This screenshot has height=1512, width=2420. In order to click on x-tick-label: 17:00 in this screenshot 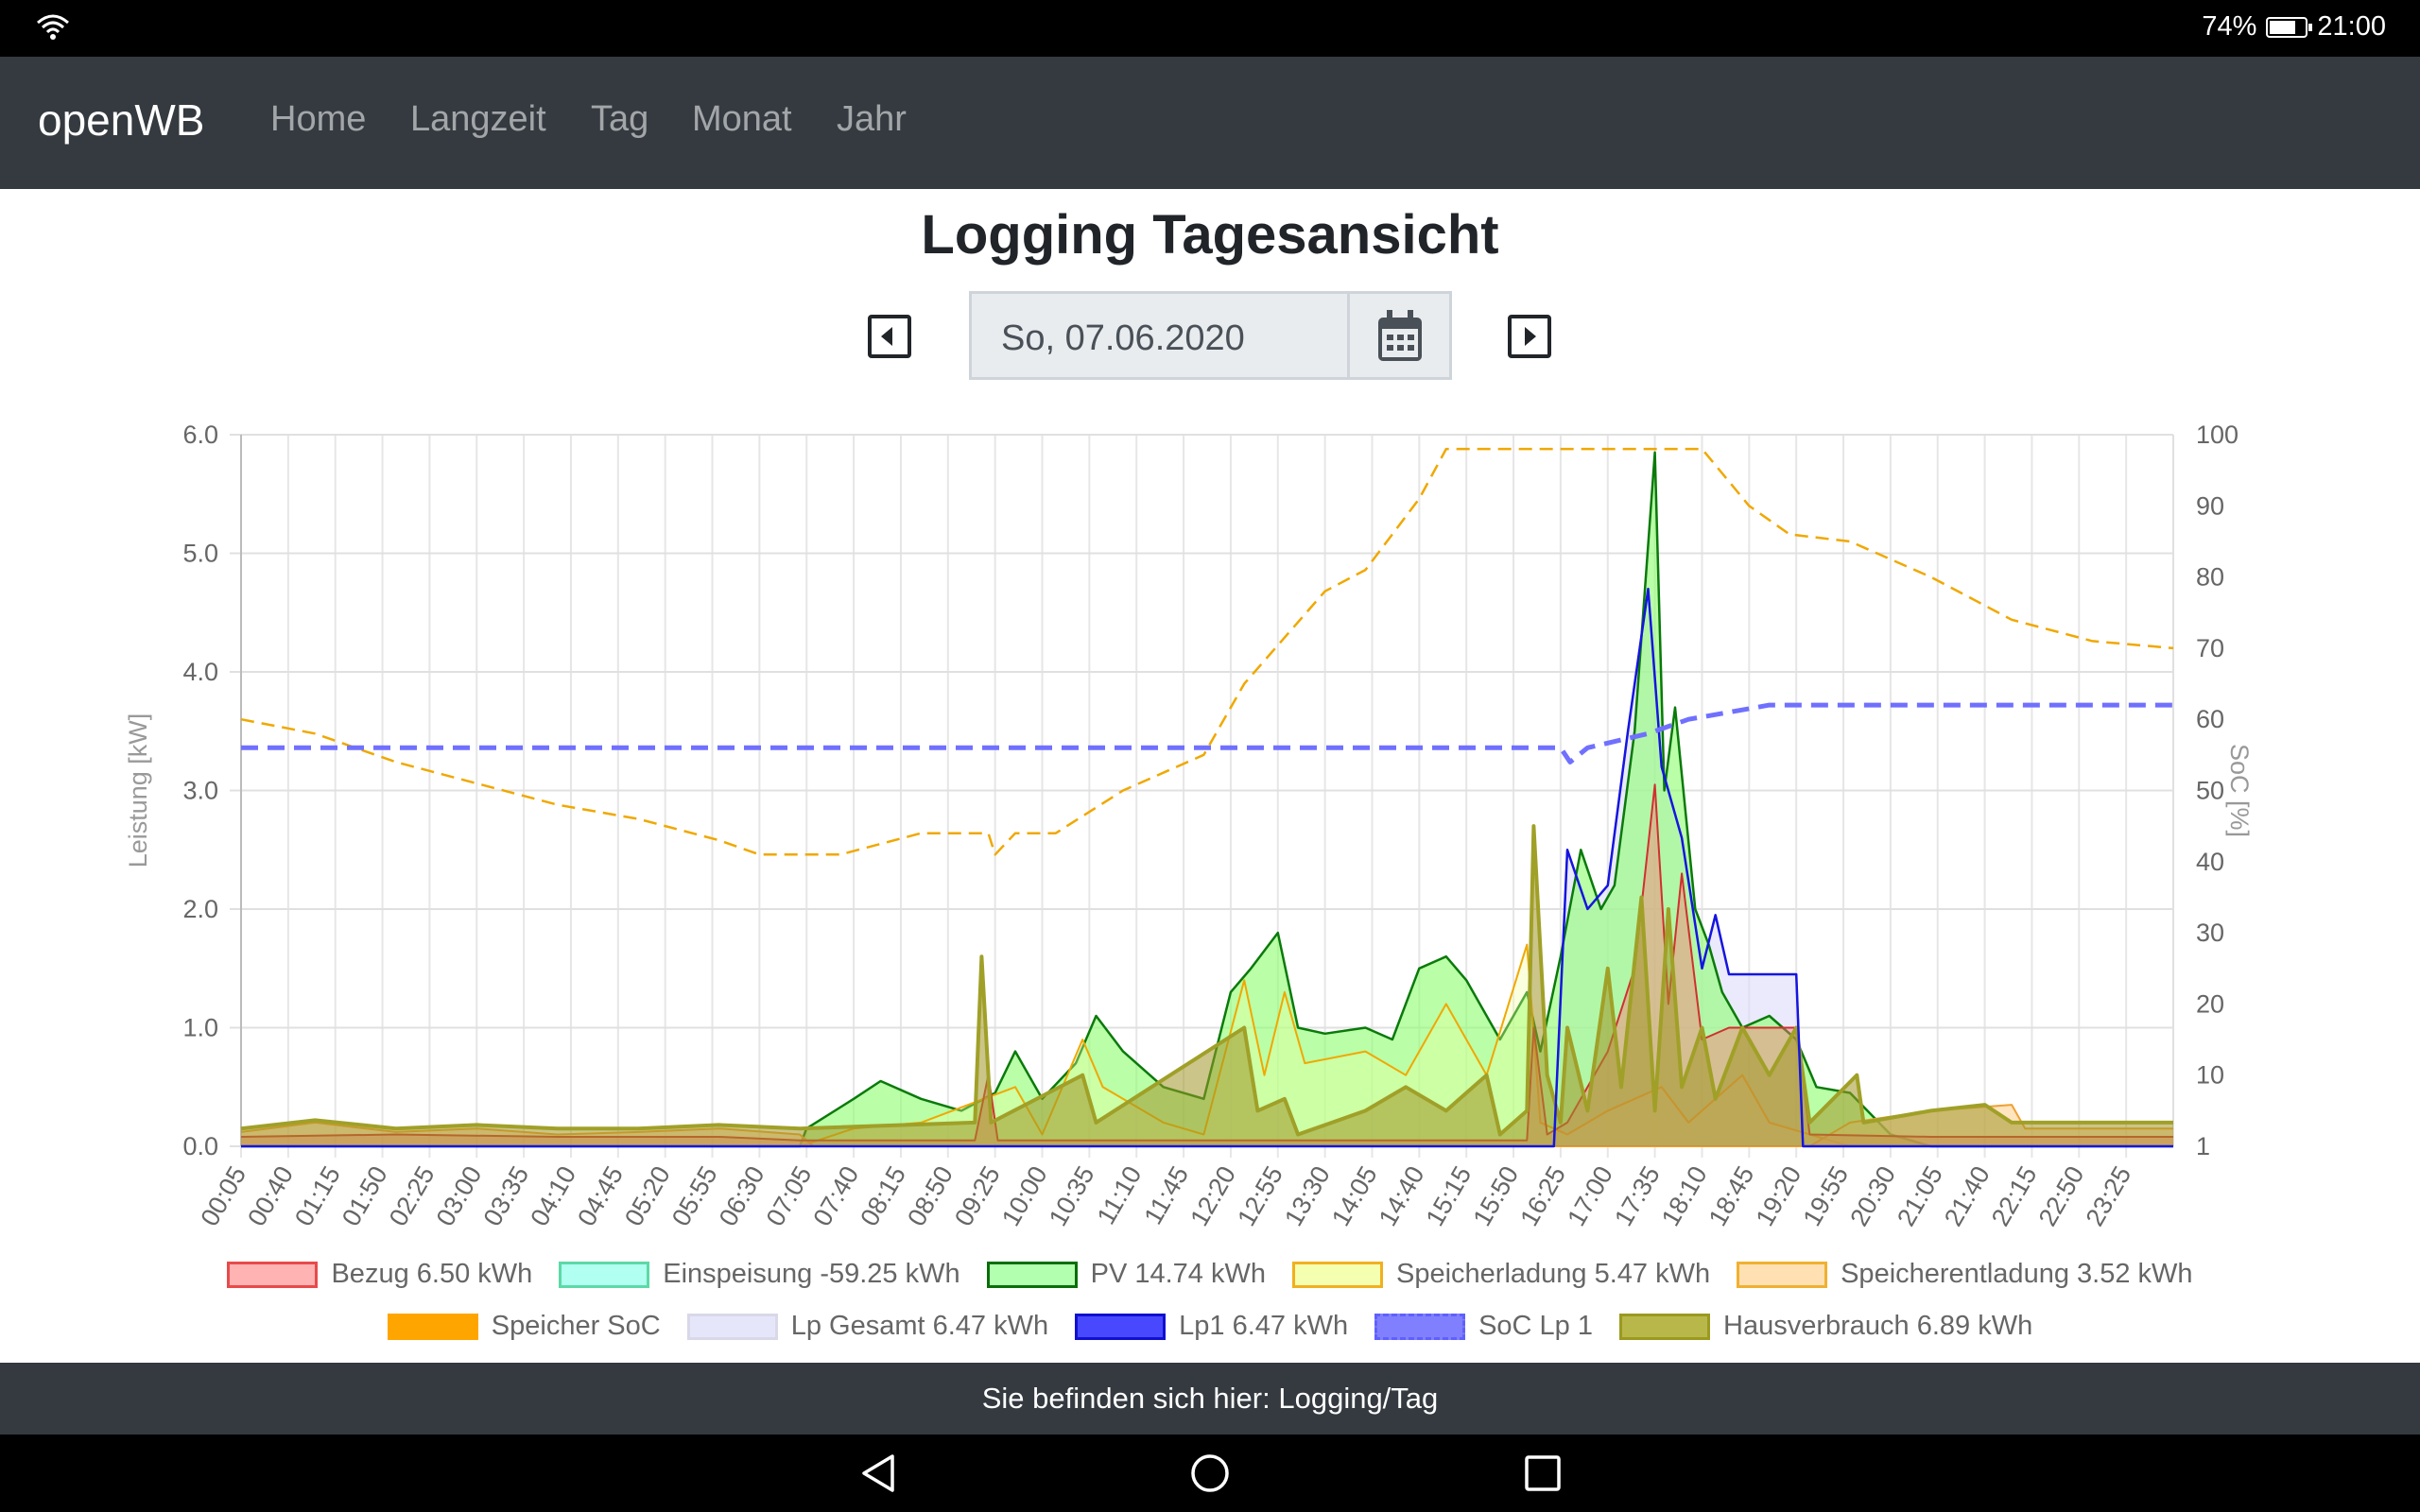, I will do `click(1590, 1196)`.